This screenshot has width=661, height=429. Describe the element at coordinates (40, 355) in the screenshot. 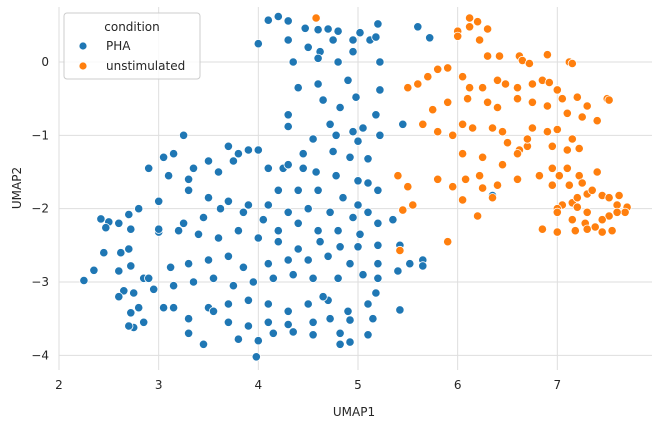

I see `y-tick-label: −4` at that location.